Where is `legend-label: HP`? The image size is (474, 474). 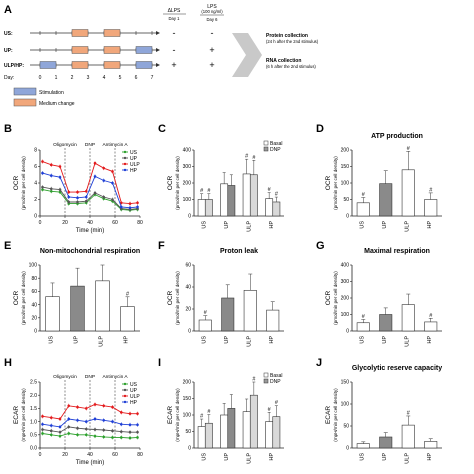 legend-label: HP is located at coordinates (134, 171).